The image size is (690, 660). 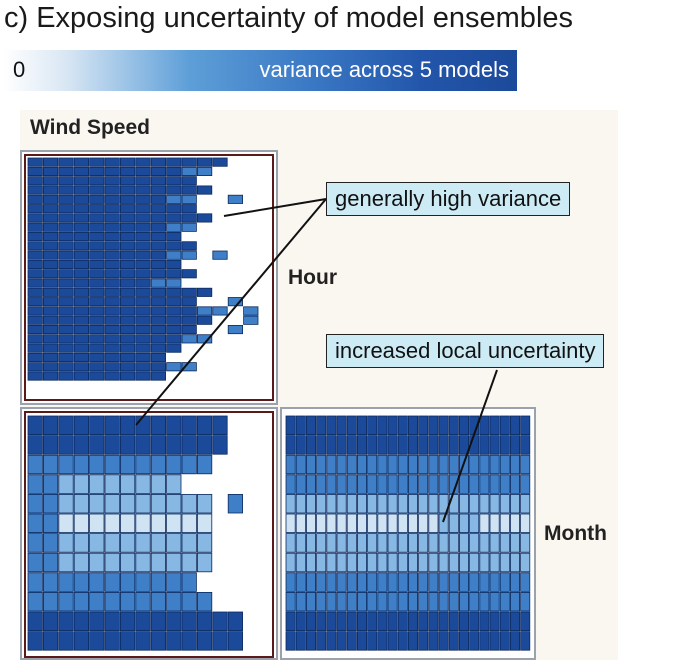 What do you see at coordinates (575, 533) in the screenshot?
I see `month-row-label: Month` at bounding box center [575, 533].